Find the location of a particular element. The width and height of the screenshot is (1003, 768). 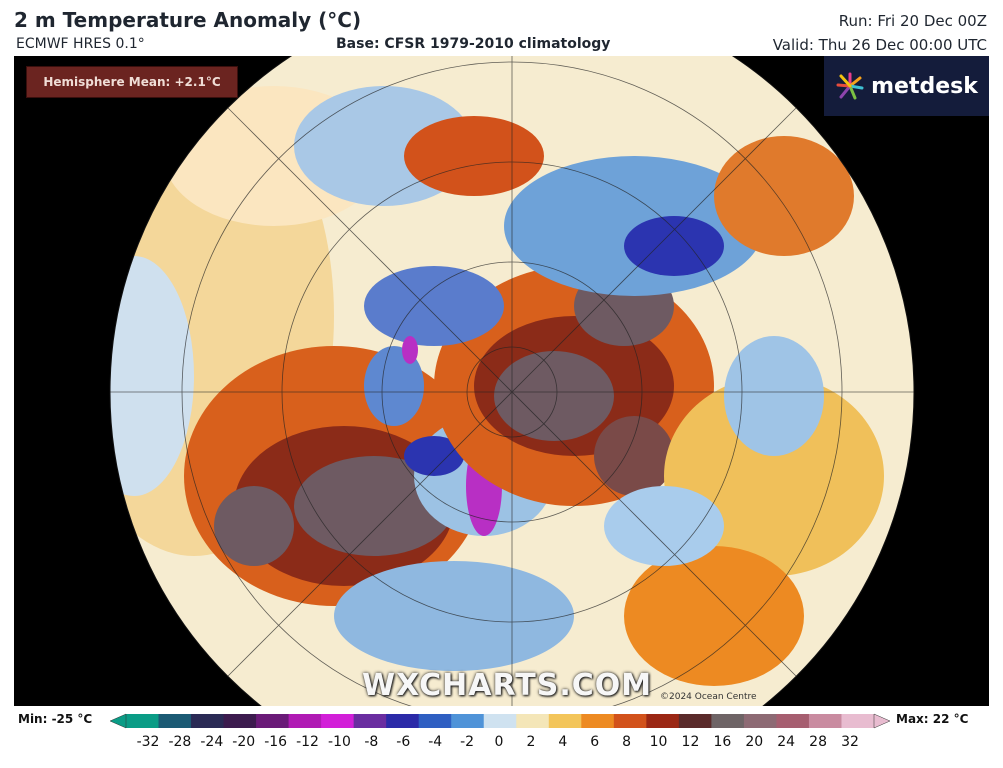

colorbar-tick-label: -4 is located at coordinates (435, 742).